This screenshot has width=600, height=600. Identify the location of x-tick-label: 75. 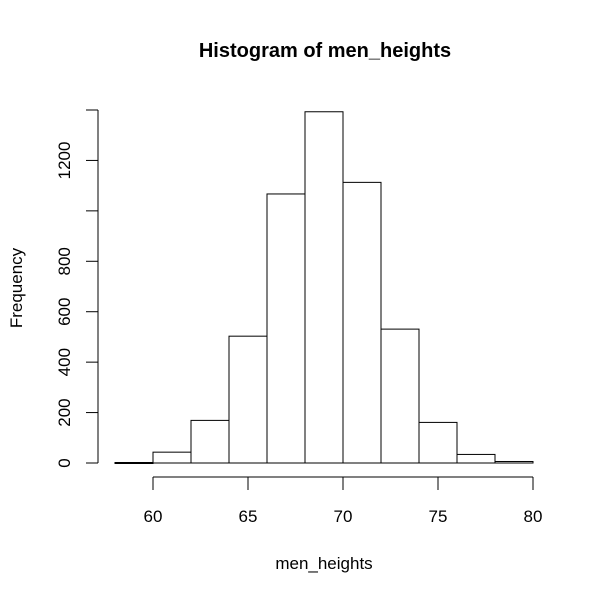
(438, 516).